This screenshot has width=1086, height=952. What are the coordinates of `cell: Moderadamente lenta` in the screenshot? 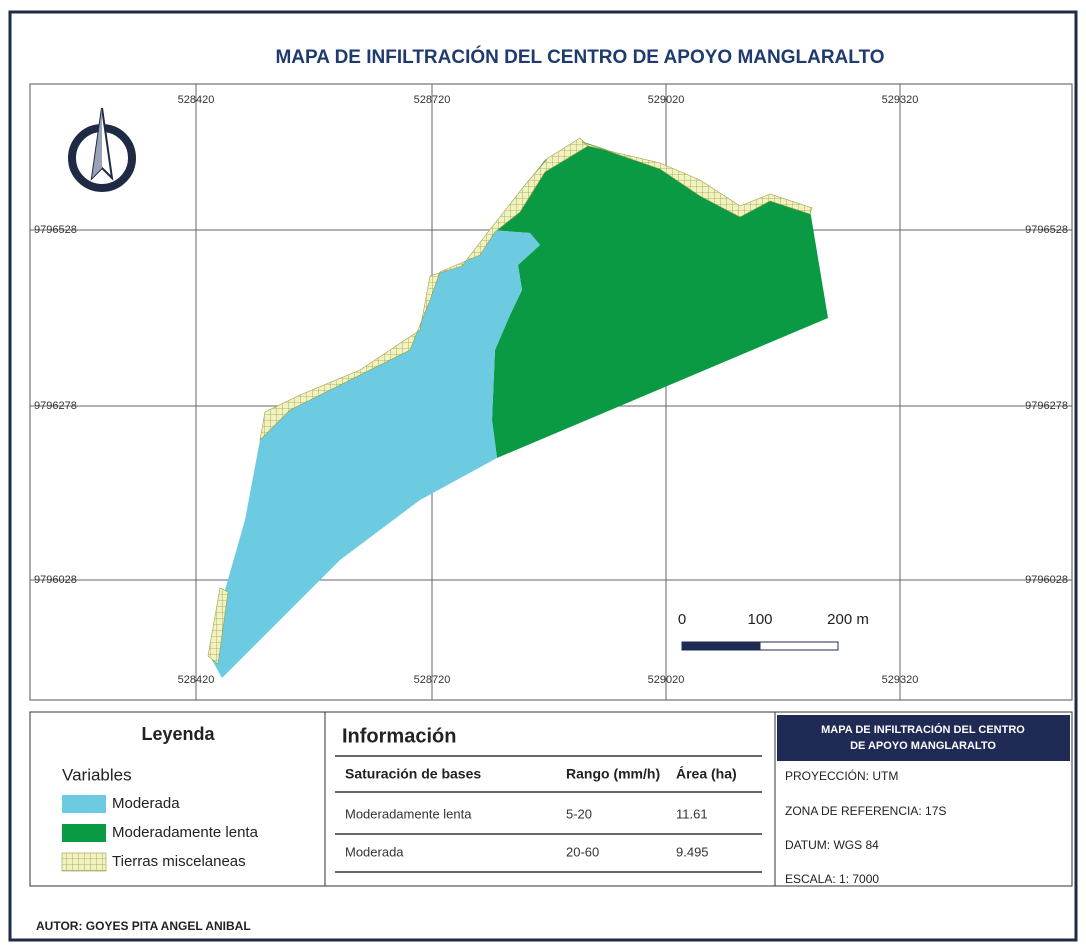 It's located at (408, 813).